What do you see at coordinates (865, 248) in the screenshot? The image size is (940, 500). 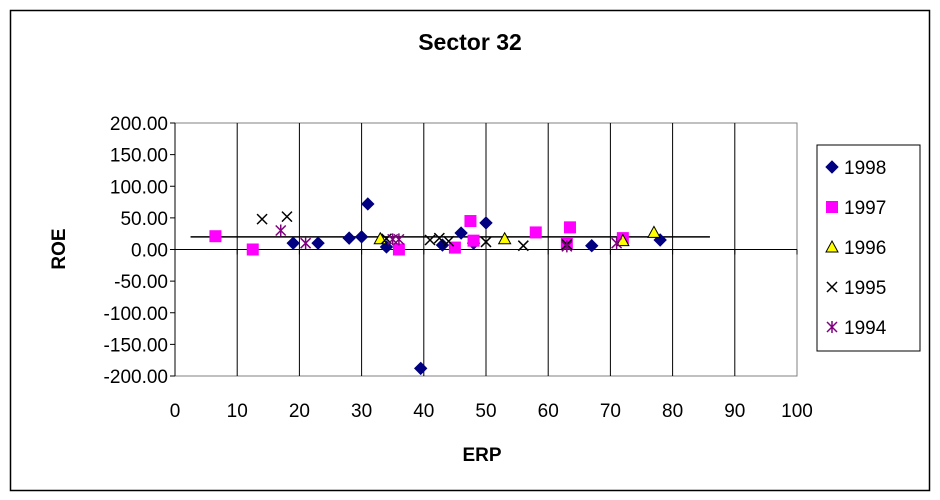 I see `legend-label: 1996` at bounding box center [865, 248].